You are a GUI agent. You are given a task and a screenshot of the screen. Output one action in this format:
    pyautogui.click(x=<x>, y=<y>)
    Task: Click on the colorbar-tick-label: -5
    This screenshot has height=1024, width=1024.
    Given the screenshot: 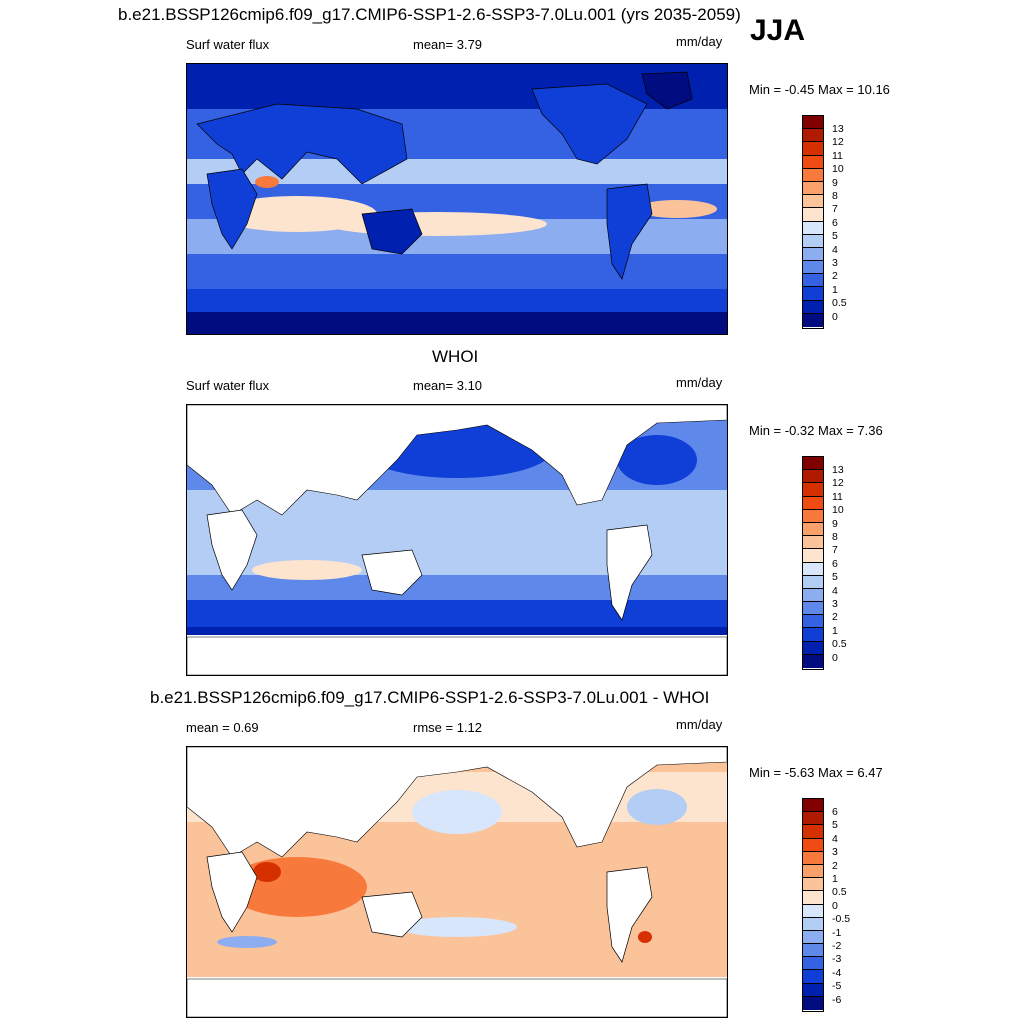 What is the action you would take?
    pyautogui.click(x=837, y=986)
    